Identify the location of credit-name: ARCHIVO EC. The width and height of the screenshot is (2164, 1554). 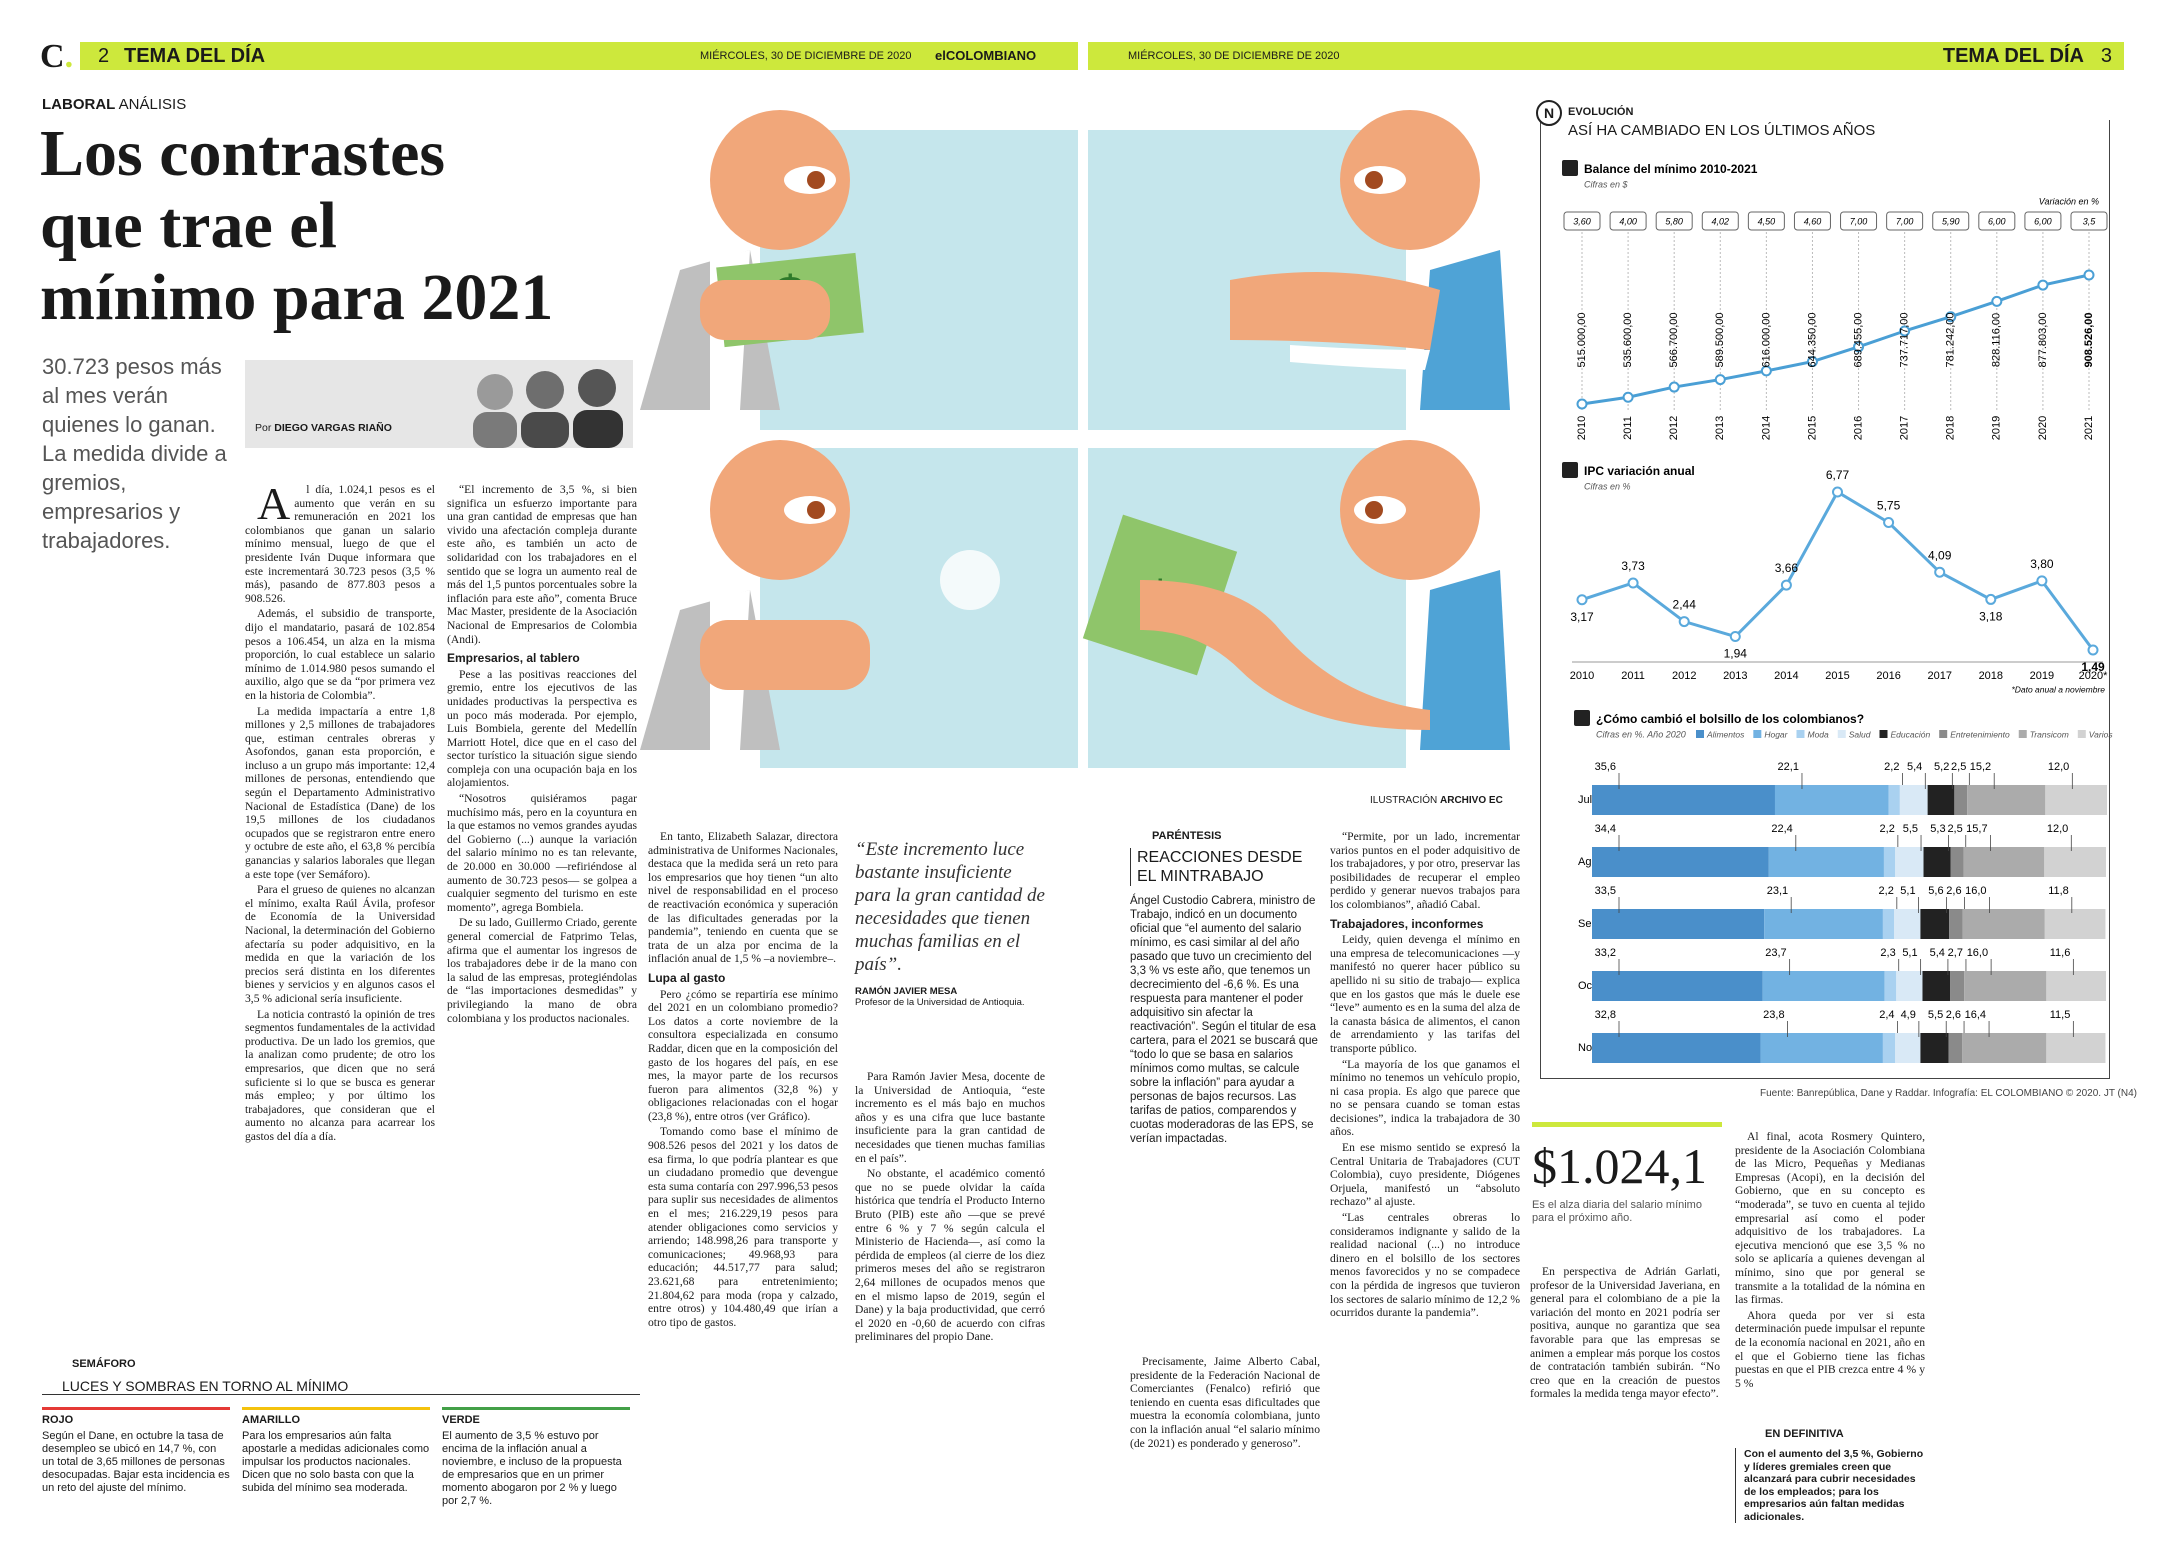
(1471, 800).